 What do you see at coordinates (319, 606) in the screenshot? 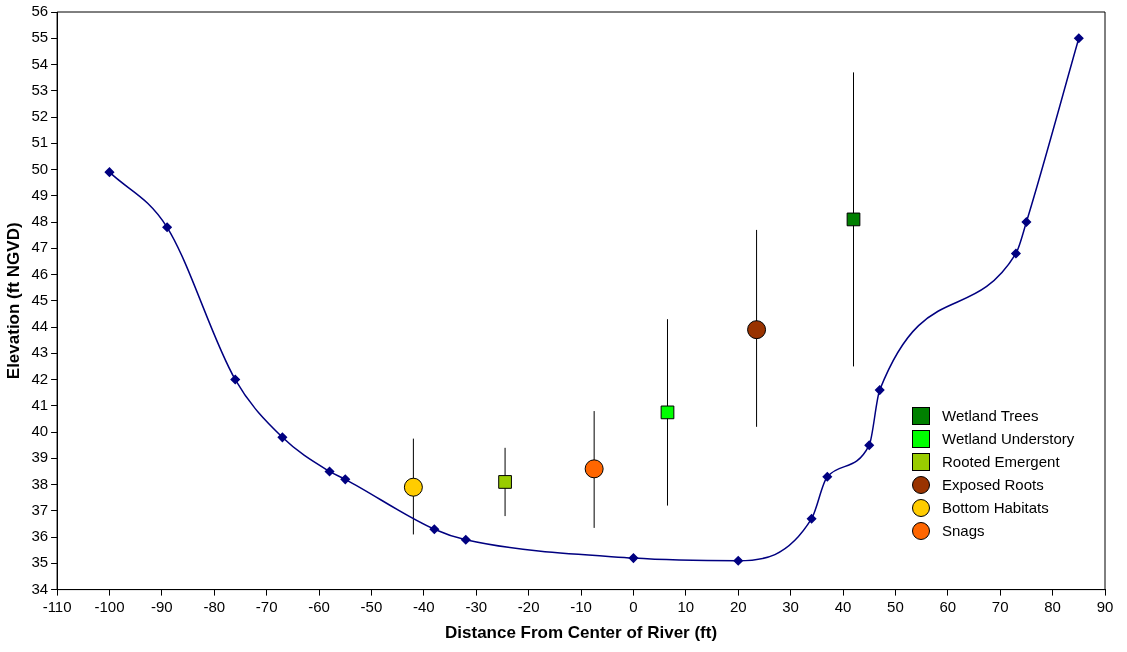
I see `x-tick-label: -60` at bounding box center [319, 606].